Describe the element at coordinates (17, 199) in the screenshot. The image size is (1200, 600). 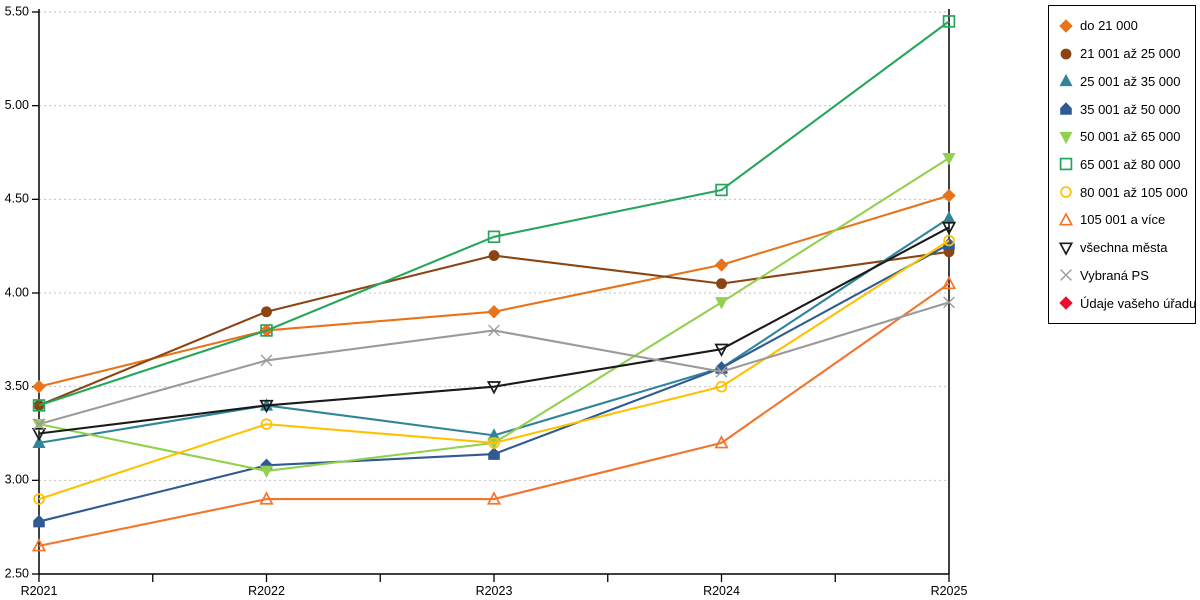
I see `y-tick-label: 4.50` at that location.